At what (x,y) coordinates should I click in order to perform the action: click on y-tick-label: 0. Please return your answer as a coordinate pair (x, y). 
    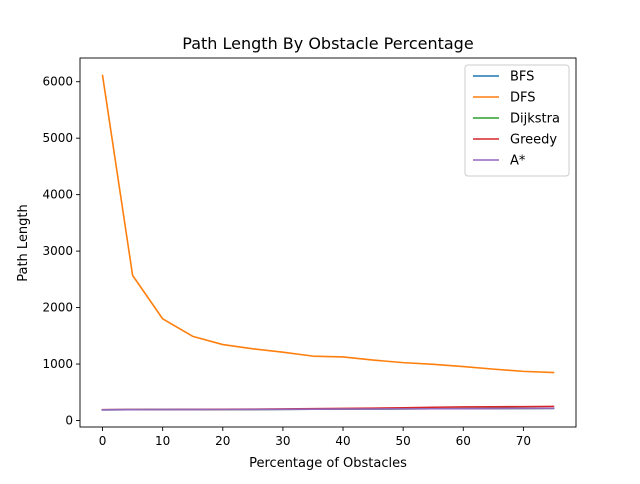
    Looking at the image, I should click on (69, 421).